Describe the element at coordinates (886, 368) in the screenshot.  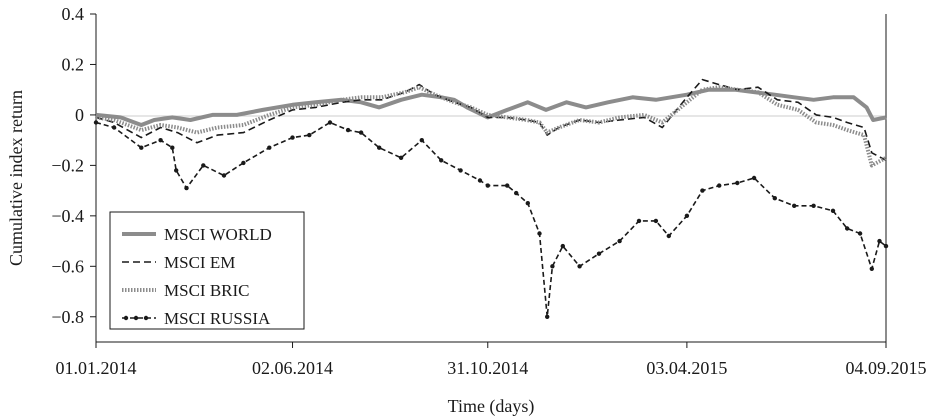
I see `x-tick-label: 04.09.2015` at that location.